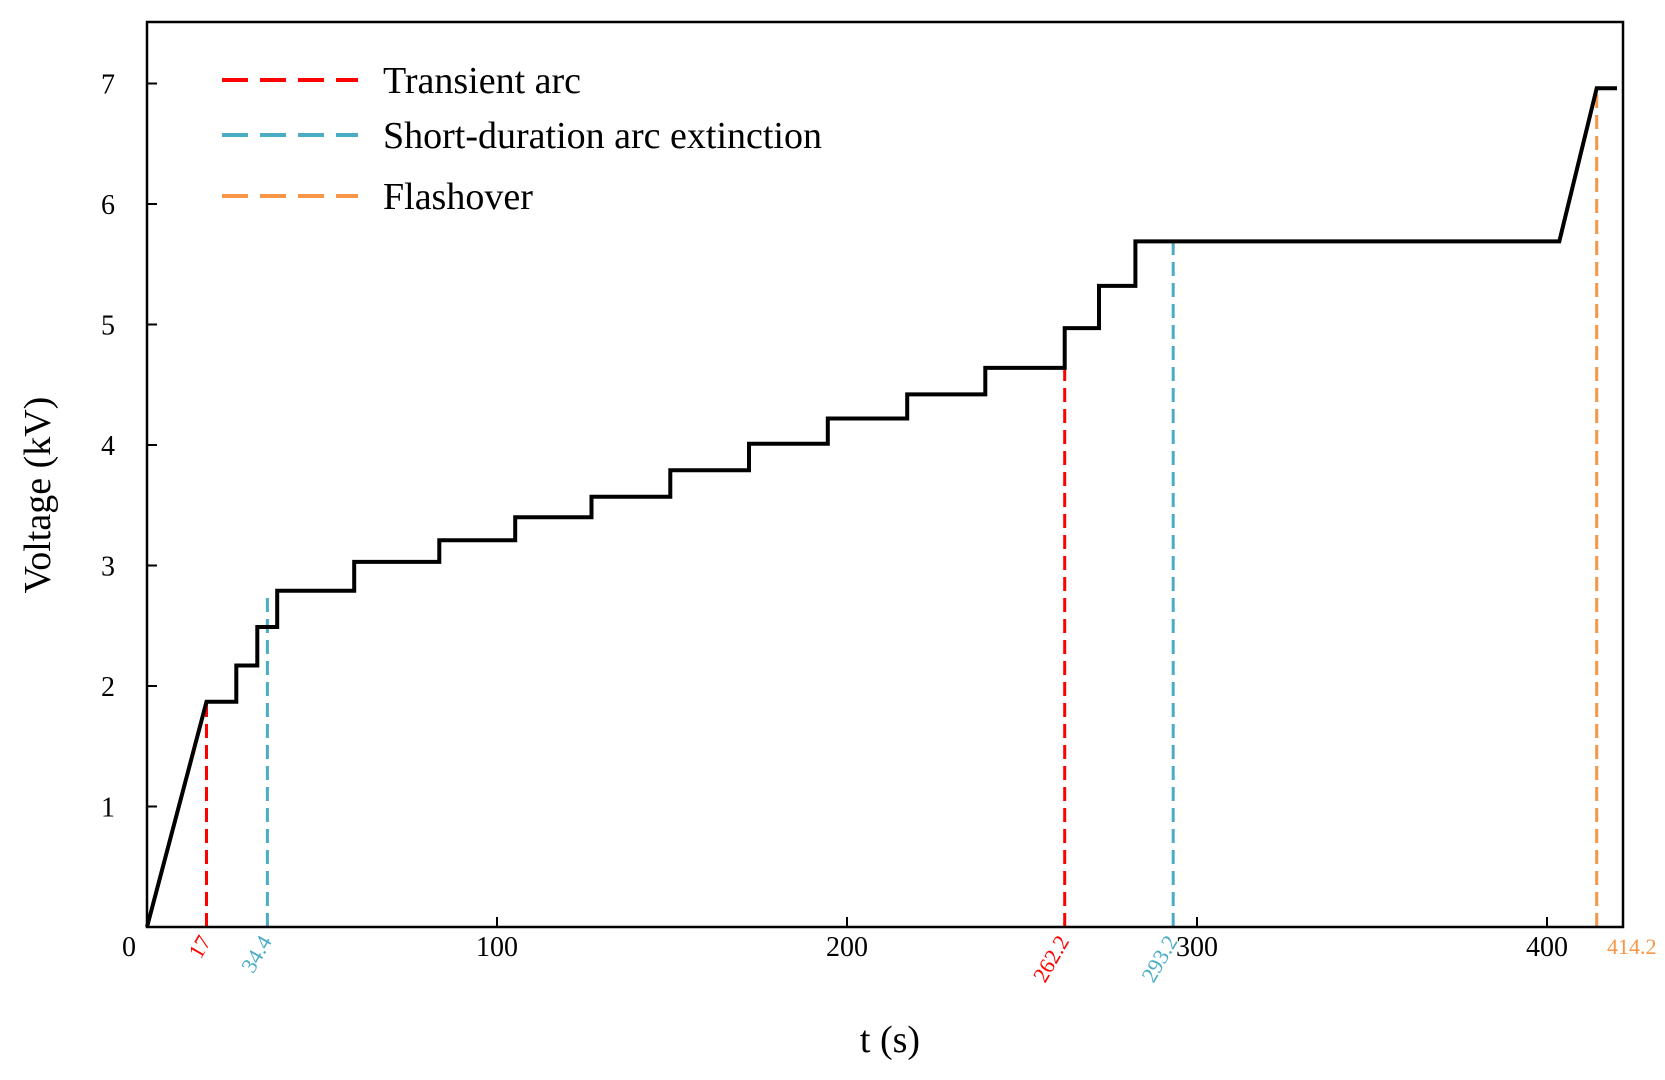 The height and width of the screenshot is (1080, 1665). What do you see at coordinates (108, 446) in the screenshot?
I see `y-tick-label: 4` at bounding box center [108, 446].